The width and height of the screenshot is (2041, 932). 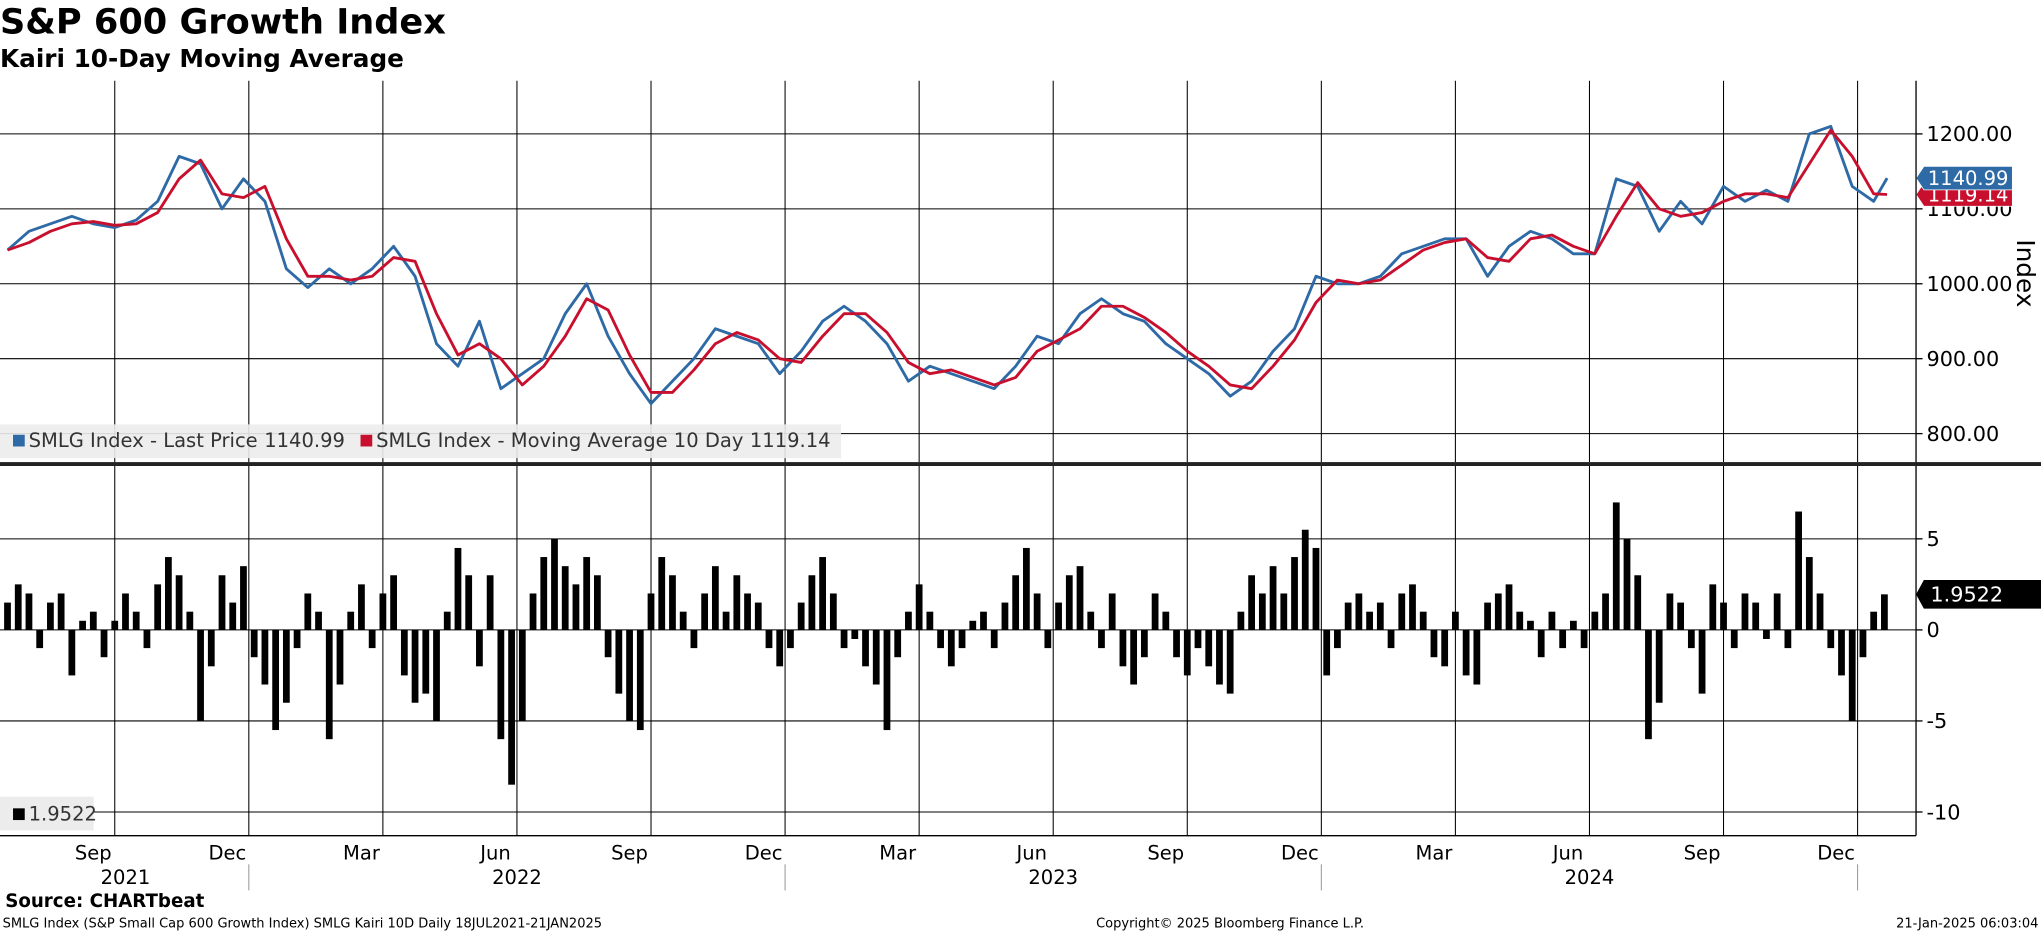 What do you see at coordinates (202, 58) in the screenshot?
I see `chart-subtitle: Kairi 10-Day Moving Average` at bounding box center [202, 58].